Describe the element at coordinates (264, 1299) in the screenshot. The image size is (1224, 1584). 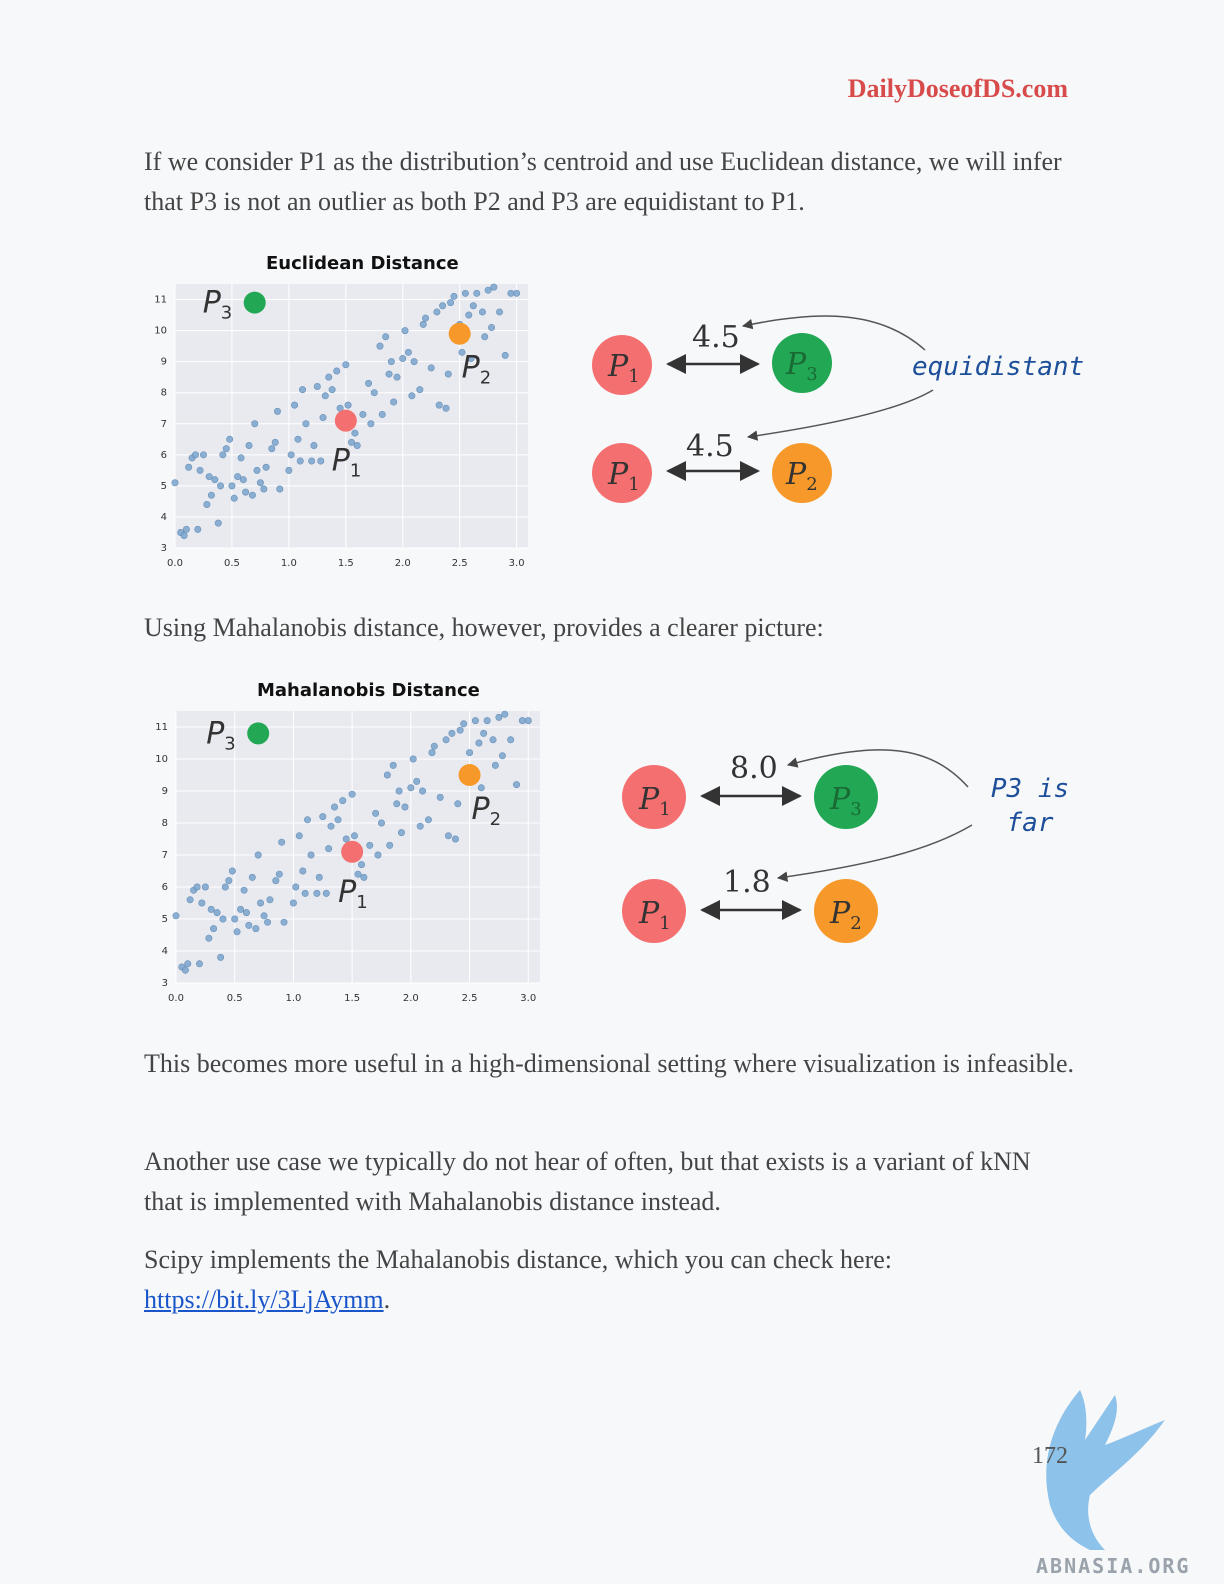
I see `scipy-link: https://bit.ly/3LjAymm` at that location.